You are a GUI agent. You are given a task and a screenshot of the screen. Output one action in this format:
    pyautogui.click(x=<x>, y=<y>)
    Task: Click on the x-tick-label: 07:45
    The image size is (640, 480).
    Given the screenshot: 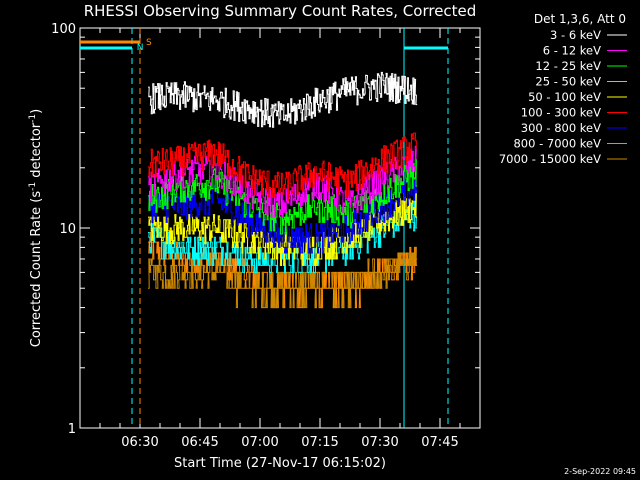 What is the action you would take?
    pyautogui.click(x=439, y=442)
    